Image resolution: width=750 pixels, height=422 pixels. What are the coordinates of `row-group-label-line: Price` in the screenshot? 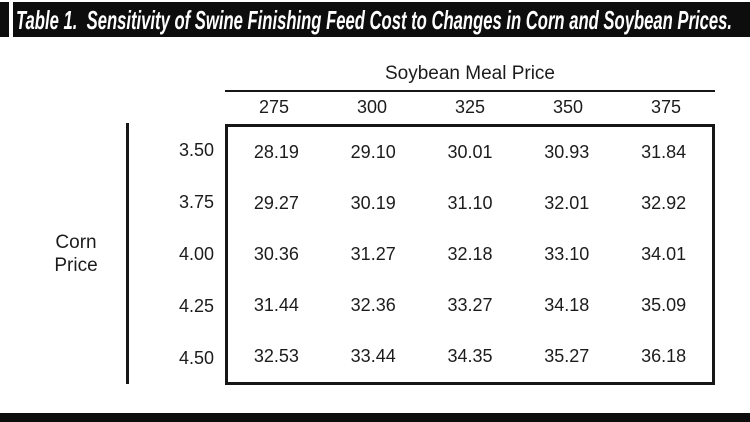 It's located at (76, 265).